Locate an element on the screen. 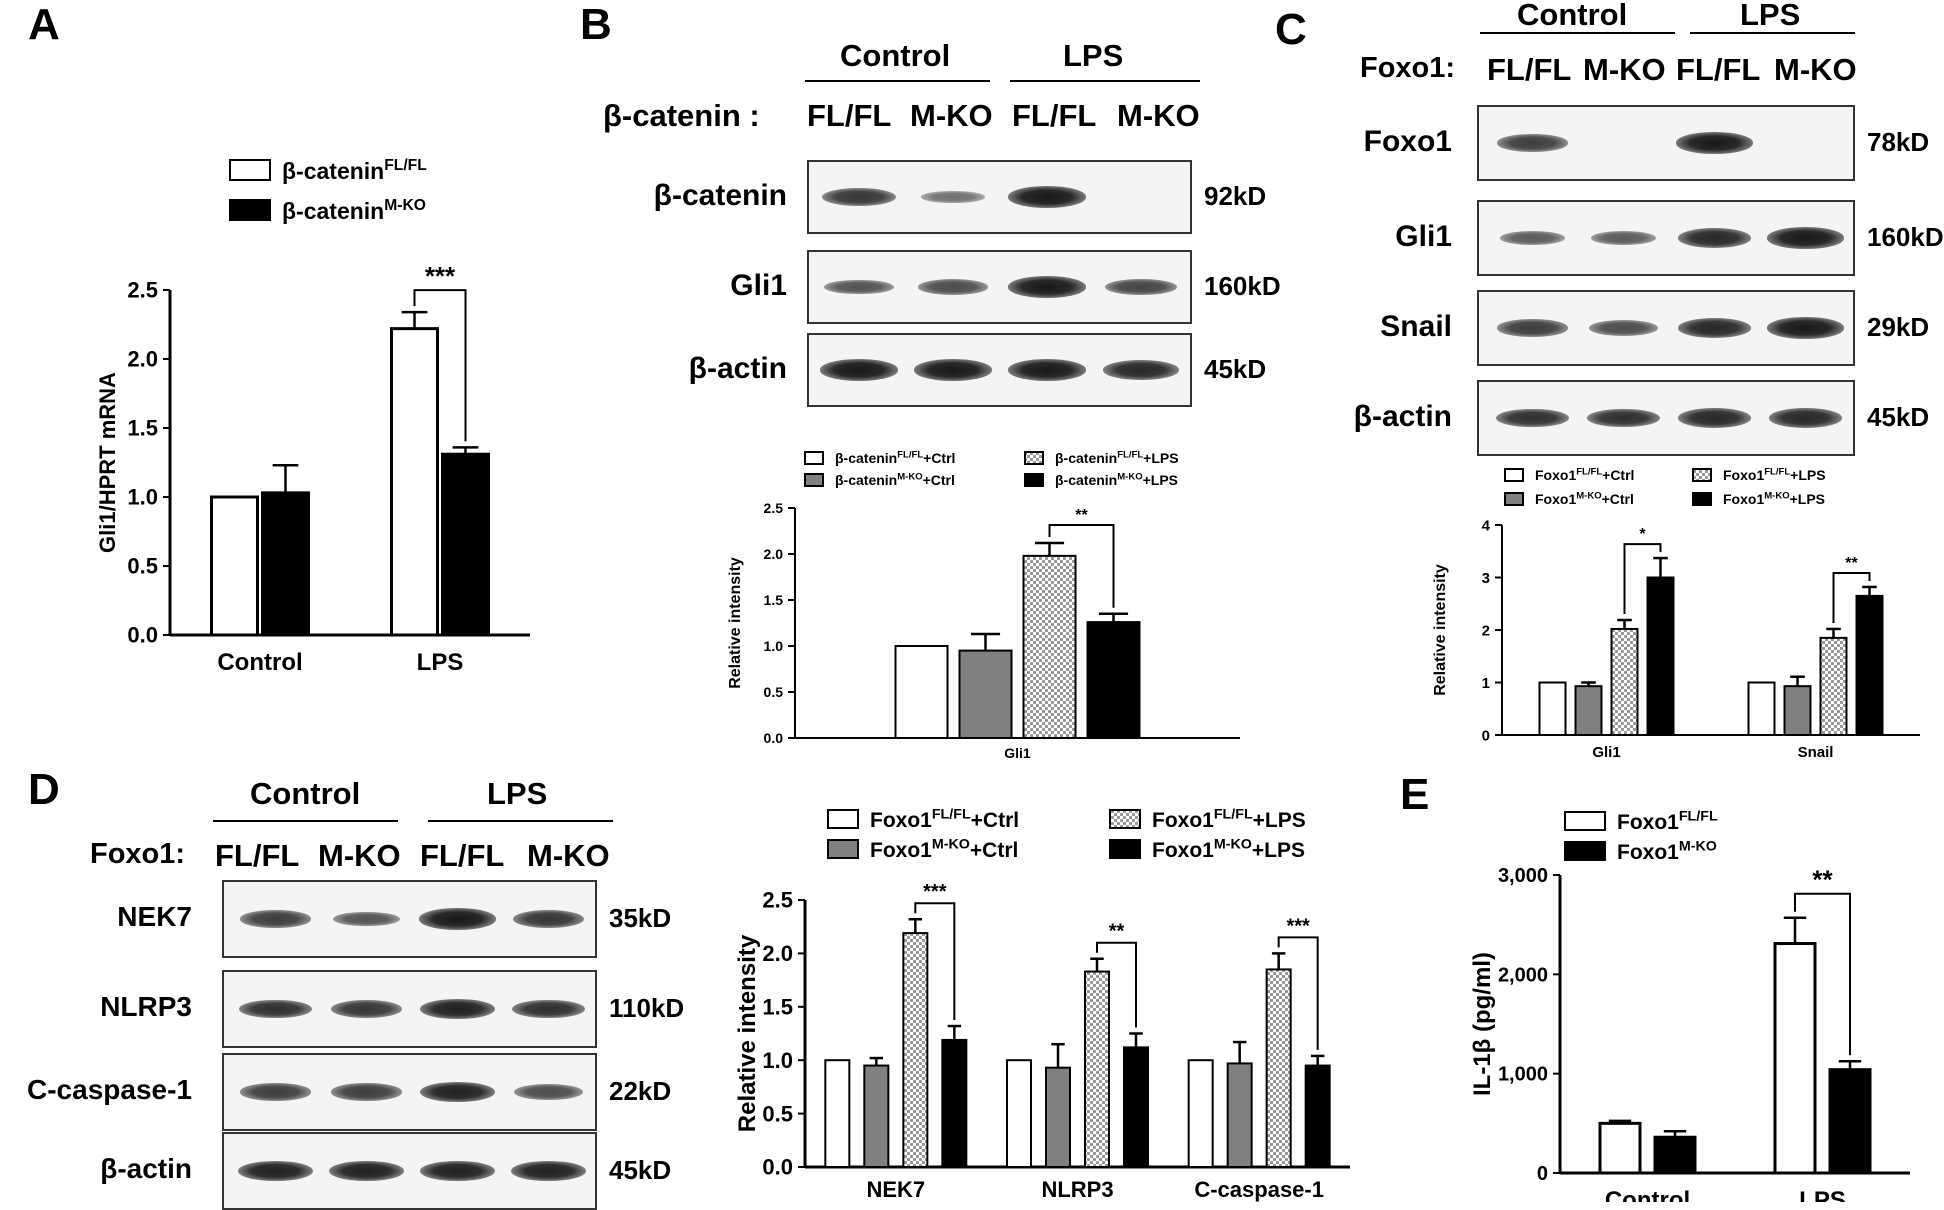 The image size is (1944, 1210). blot-row-label: Snail is located at coordinates (1416, 326).